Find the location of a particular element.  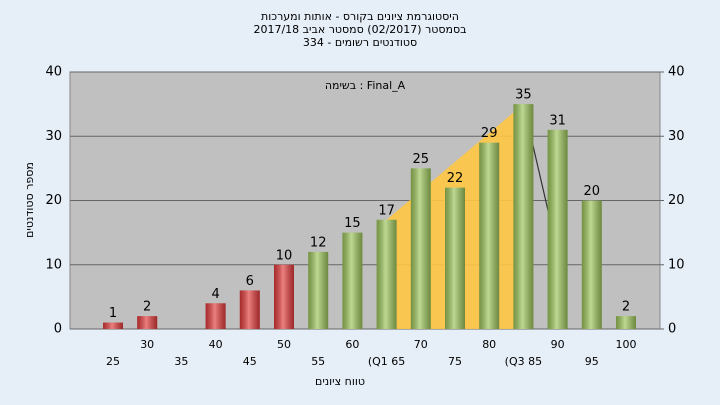

value-label: 31 is located at coordinates (557, 120).